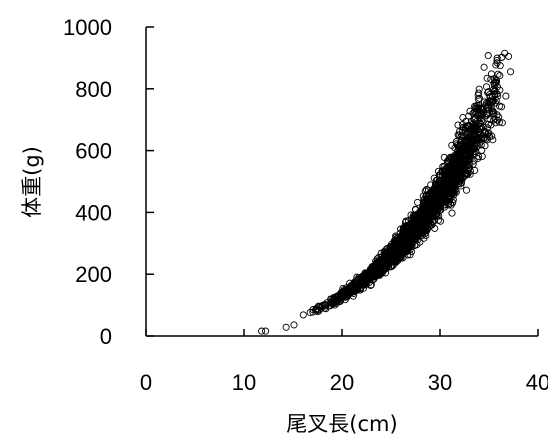 Image resolution: width=548 pixels, height=439 pixels. Describe the element at coordinates (440, 382) in the screenshot. I see `x-tick-label: 30` at that location.